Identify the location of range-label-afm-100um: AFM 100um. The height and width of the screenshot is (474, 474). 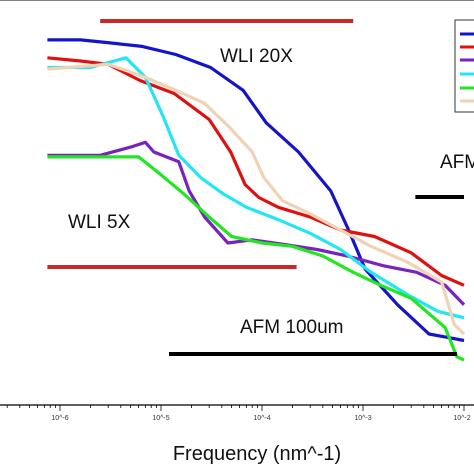
(291, 327).